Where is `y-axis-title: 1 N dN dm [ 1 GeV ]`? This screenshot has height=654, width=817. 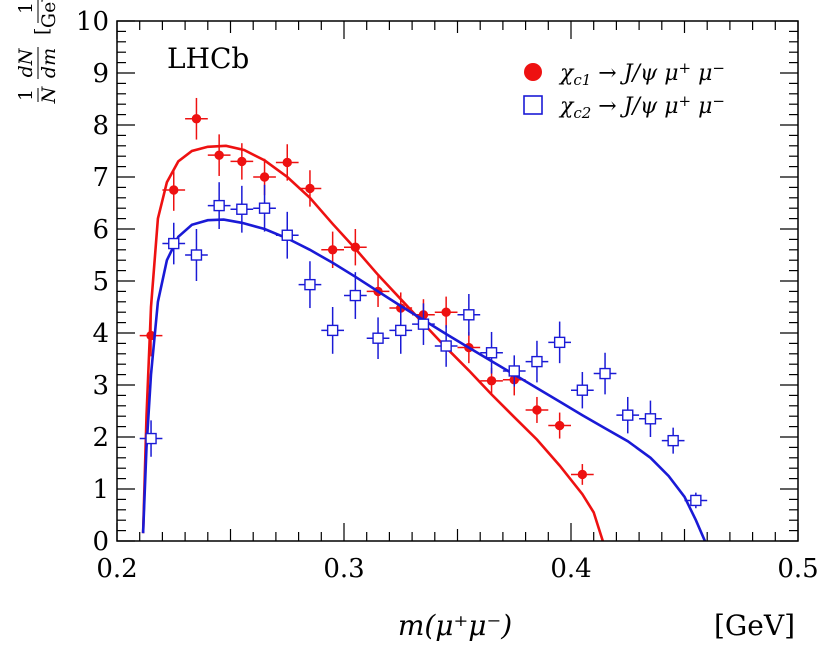
y-axis-title: 1 N dN dm [ 1 GeV ] is located at coordinates (37, 52).